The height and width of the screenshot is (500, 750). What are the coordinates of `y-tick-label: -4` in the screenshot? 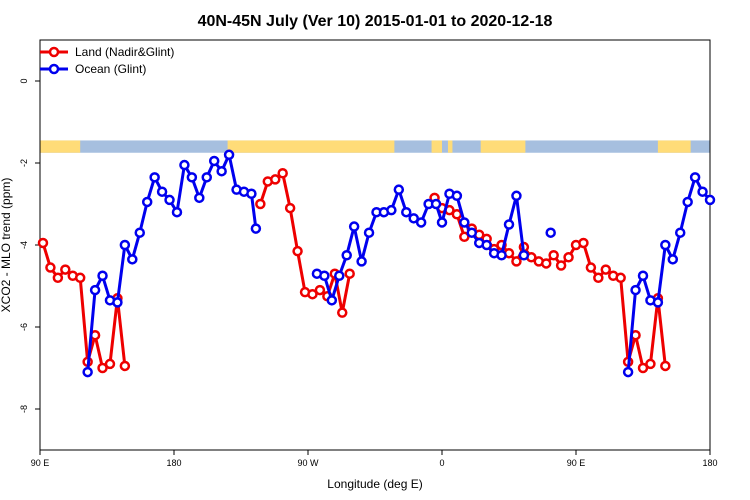 It's located at (24, 245).